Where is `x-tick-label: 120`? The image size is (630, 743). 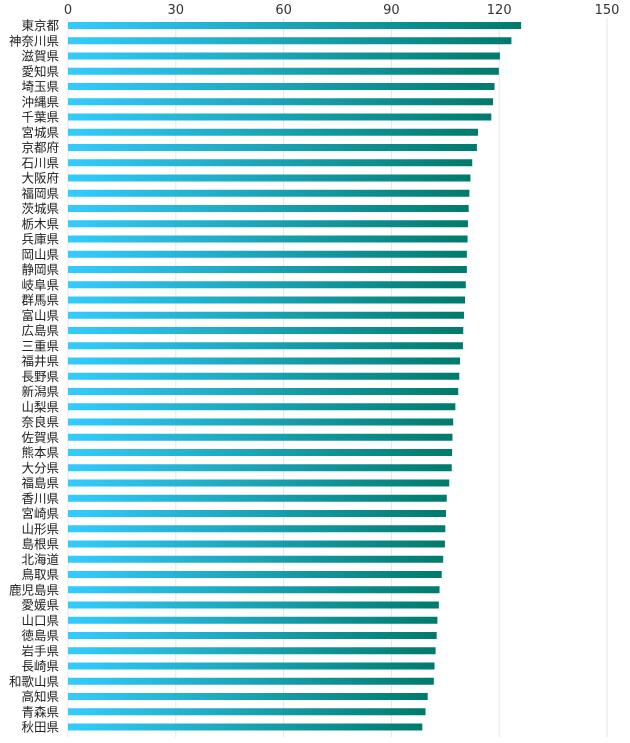
x-tick-label: 120 is located at coordinates (499, 10).